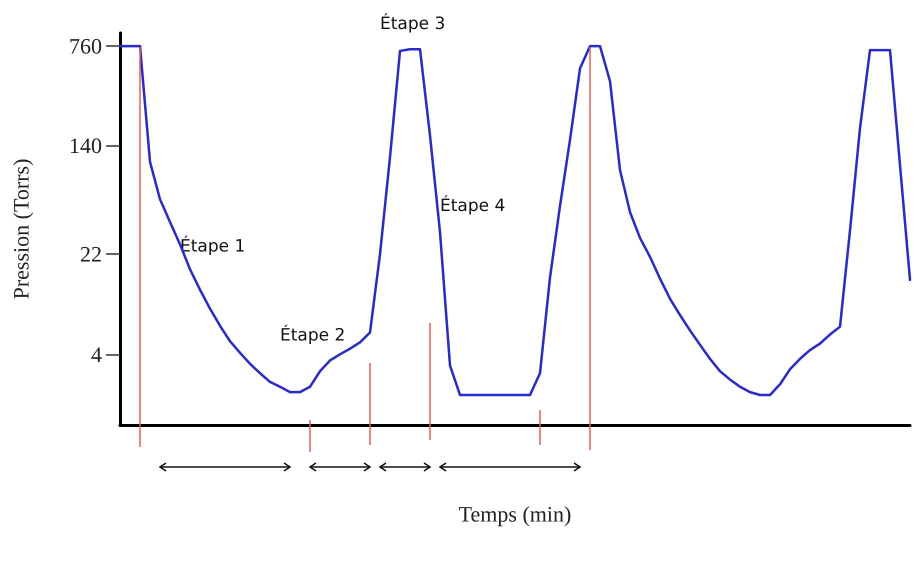  Describe the element at coordinates (91, 254) in the screenshot. I see `y-tick-label: 22` at that location.